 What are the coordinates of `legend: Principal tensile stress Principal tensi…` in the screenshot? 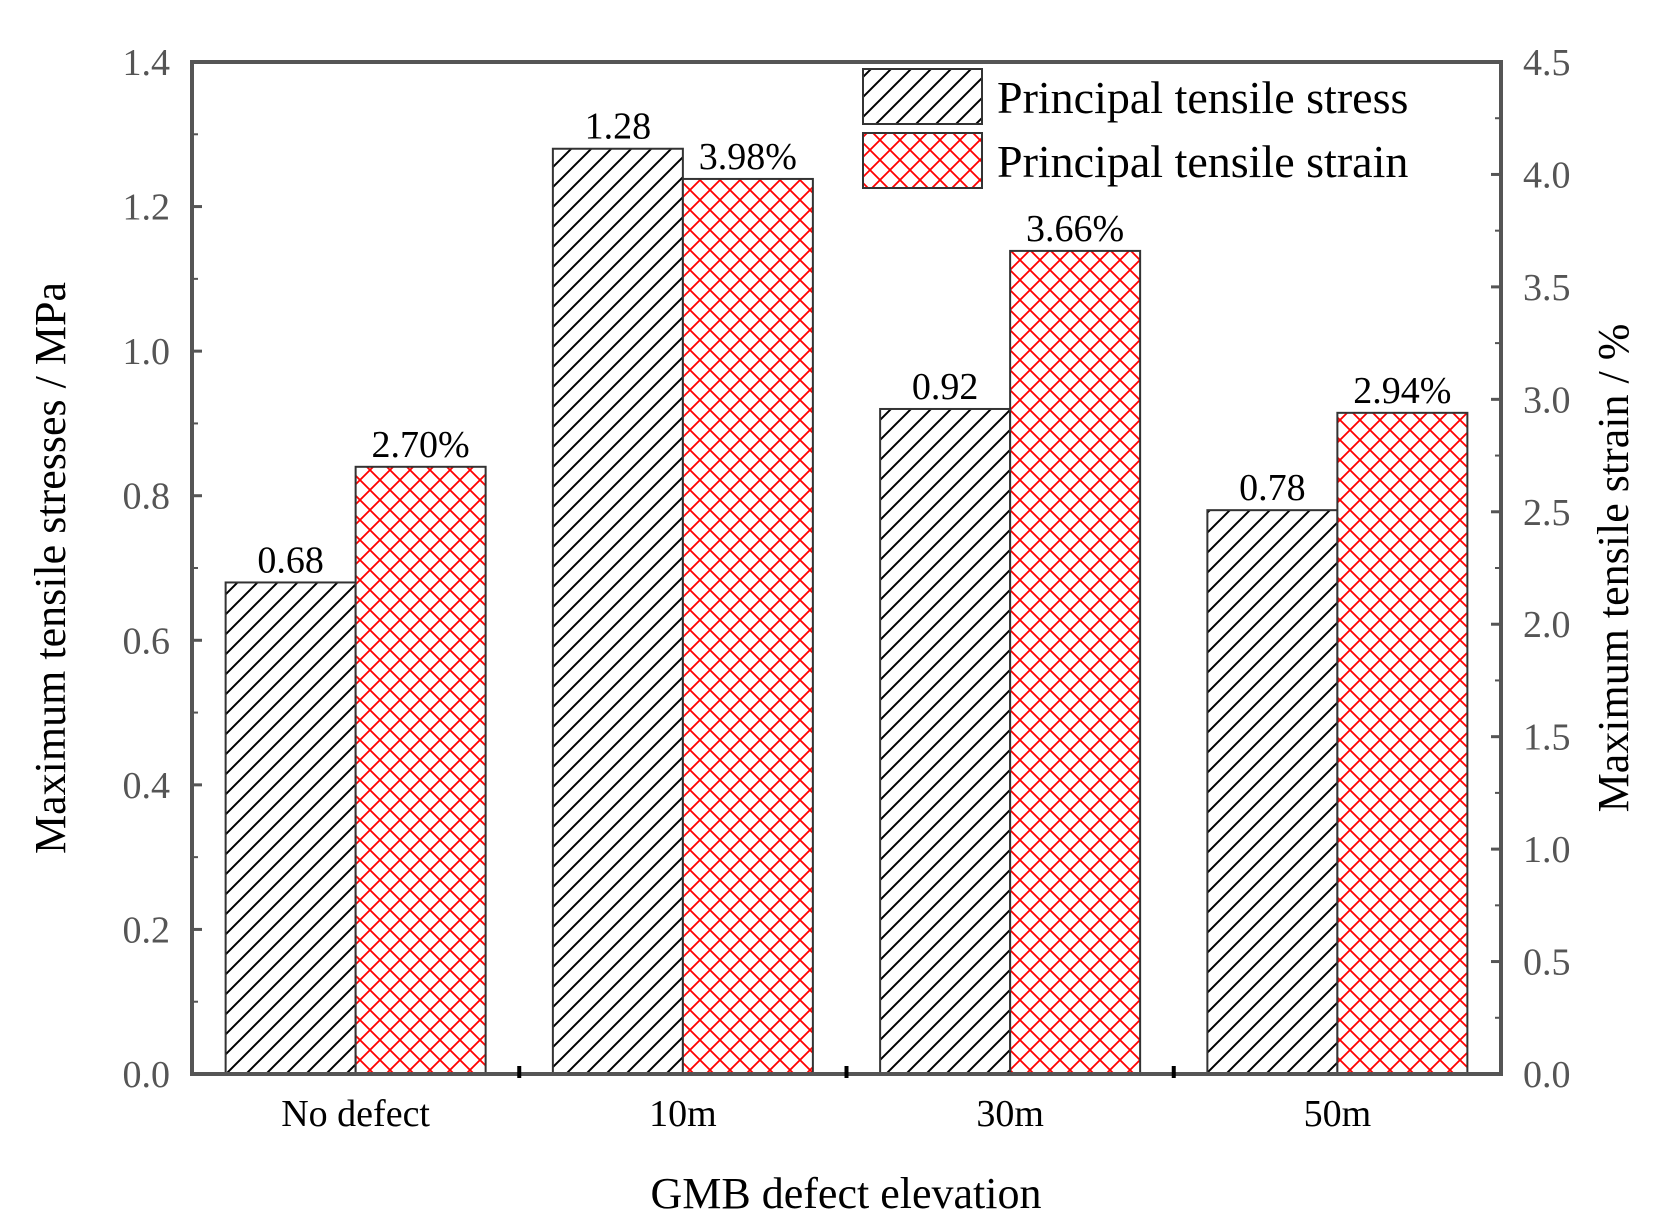 It's located at (1135, 128).